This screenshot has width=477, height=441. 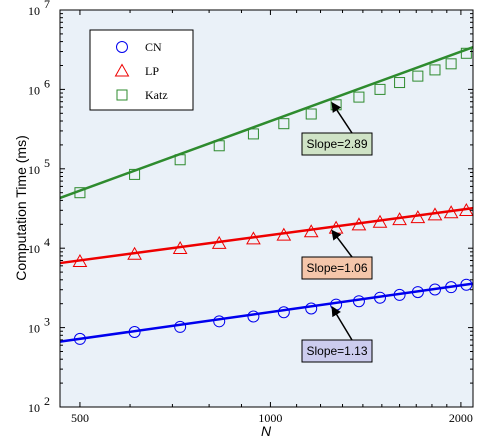 I want to click on x-tick-label: 1000, so click(x=270, y=418).